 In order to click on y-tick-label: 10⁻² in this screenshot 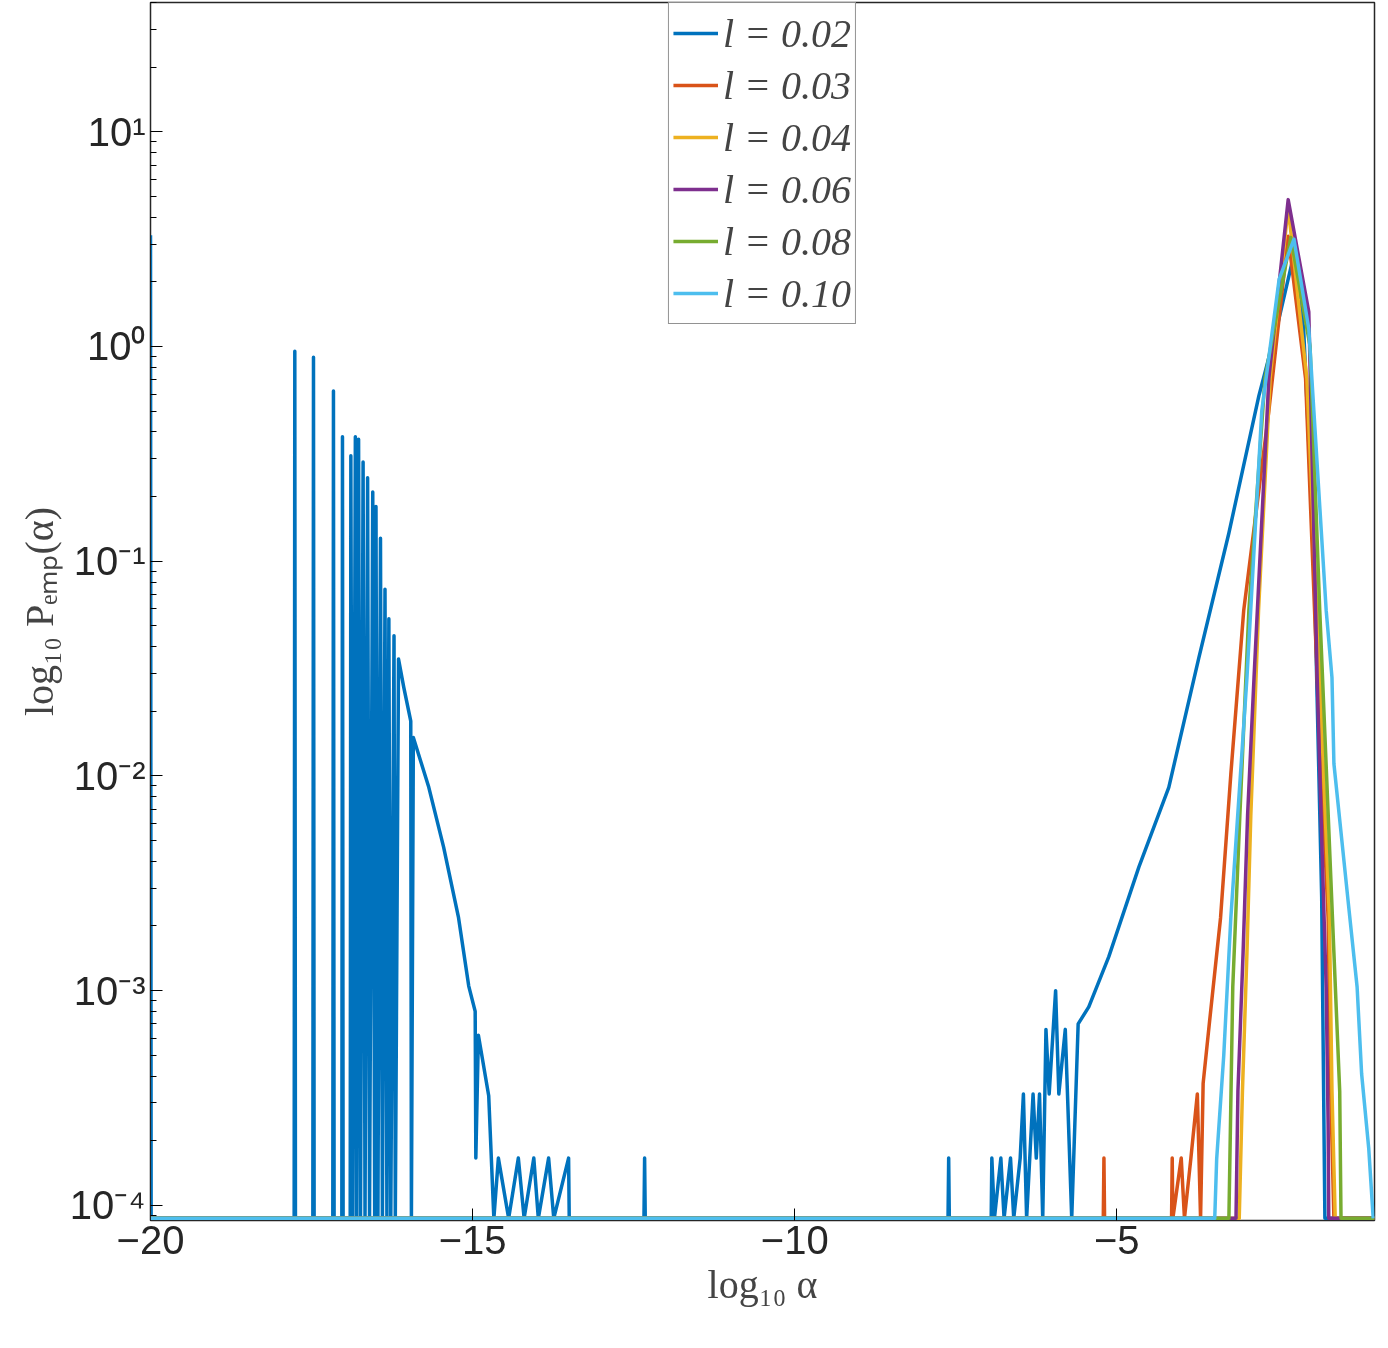, I will do `click(109, 775)`.